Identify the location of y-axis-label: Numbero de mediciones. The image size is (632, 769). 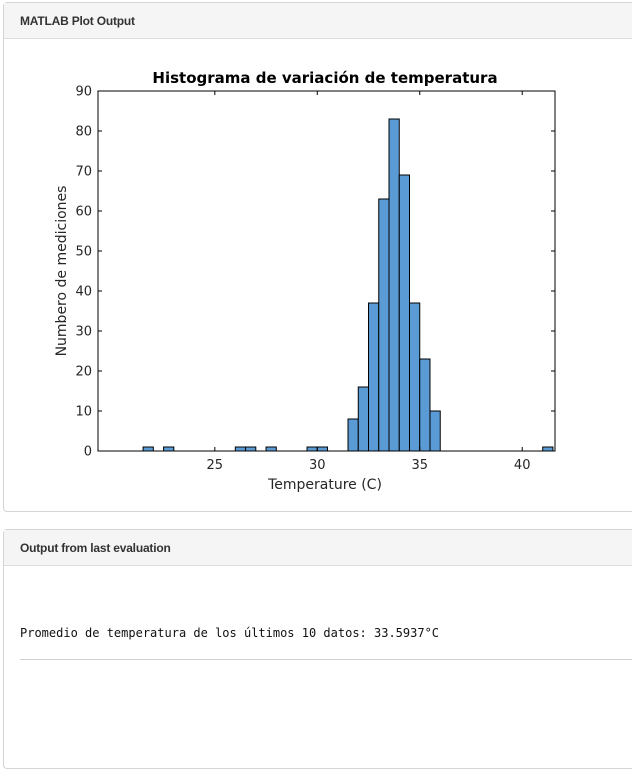
(62, 271).